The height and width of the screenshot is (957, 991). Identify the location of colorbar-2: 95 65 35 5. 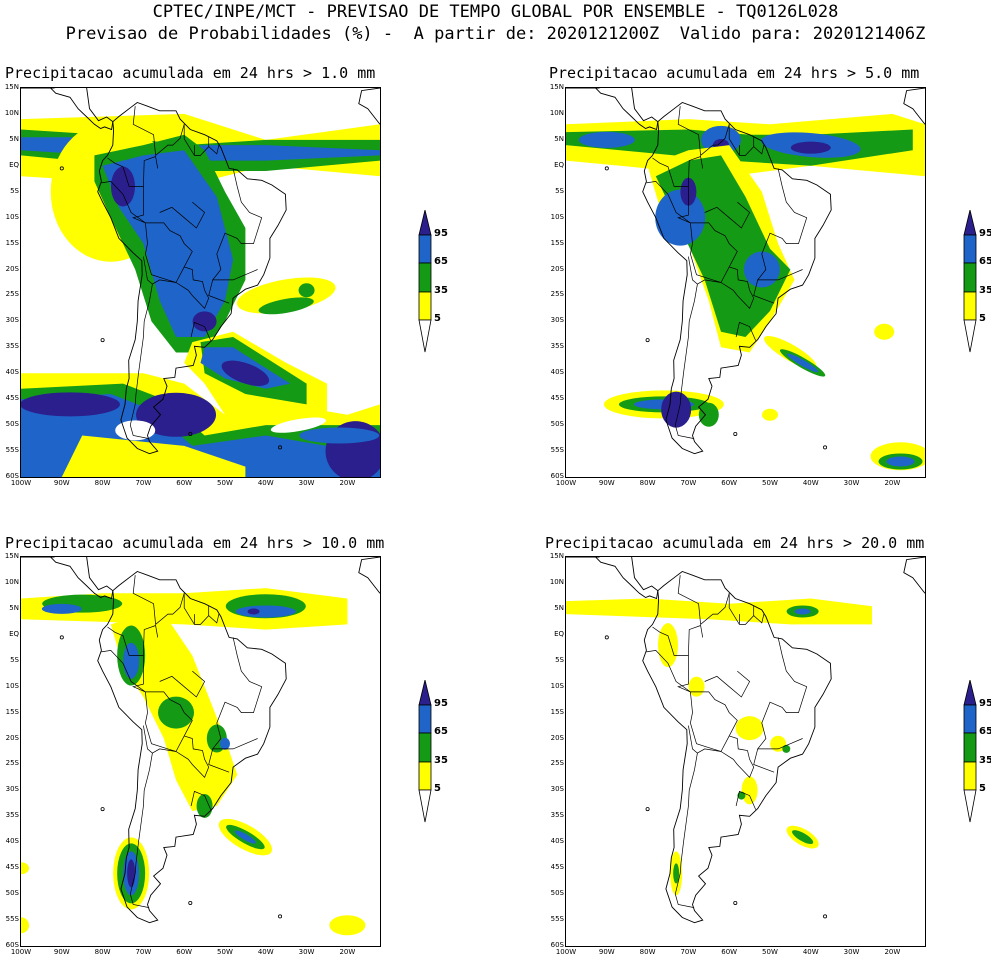
(977, 284).